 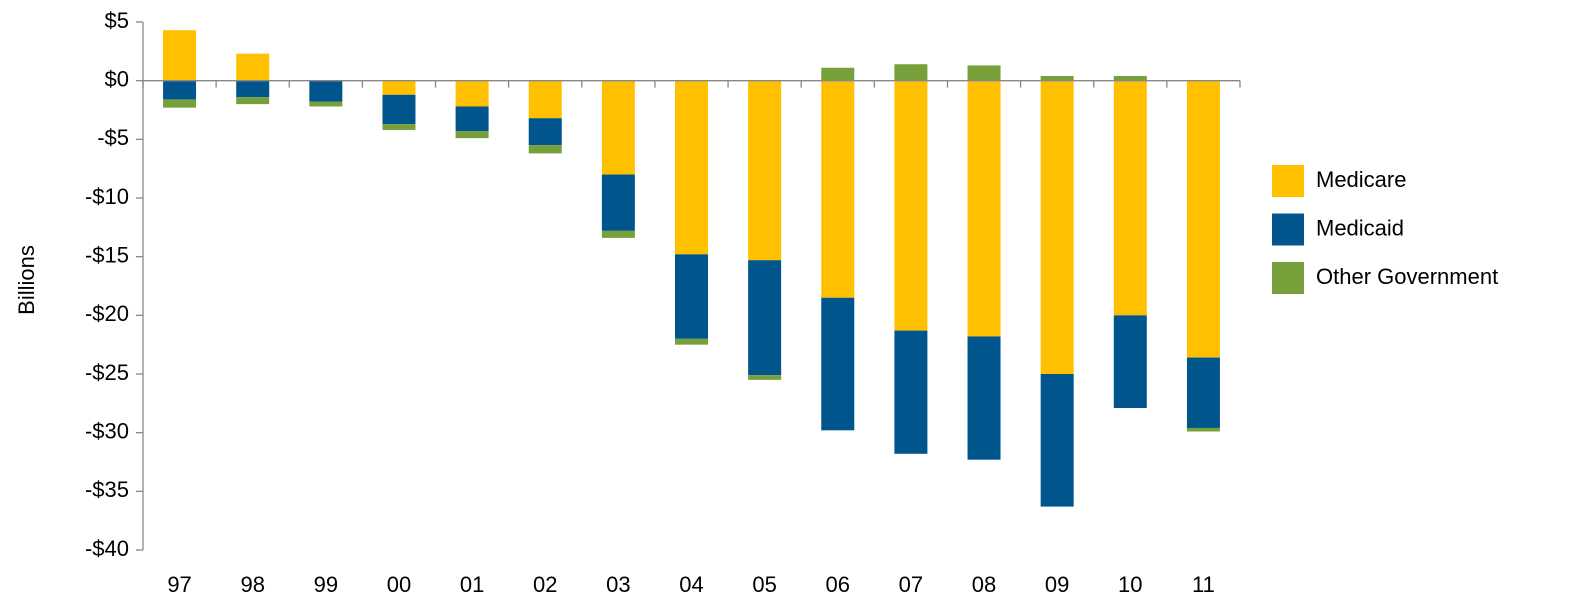 What do you see at coordinates (1203, 584) in the screenshot?
I see `x-tick-label: 11` at bounding box center [1203, 584].